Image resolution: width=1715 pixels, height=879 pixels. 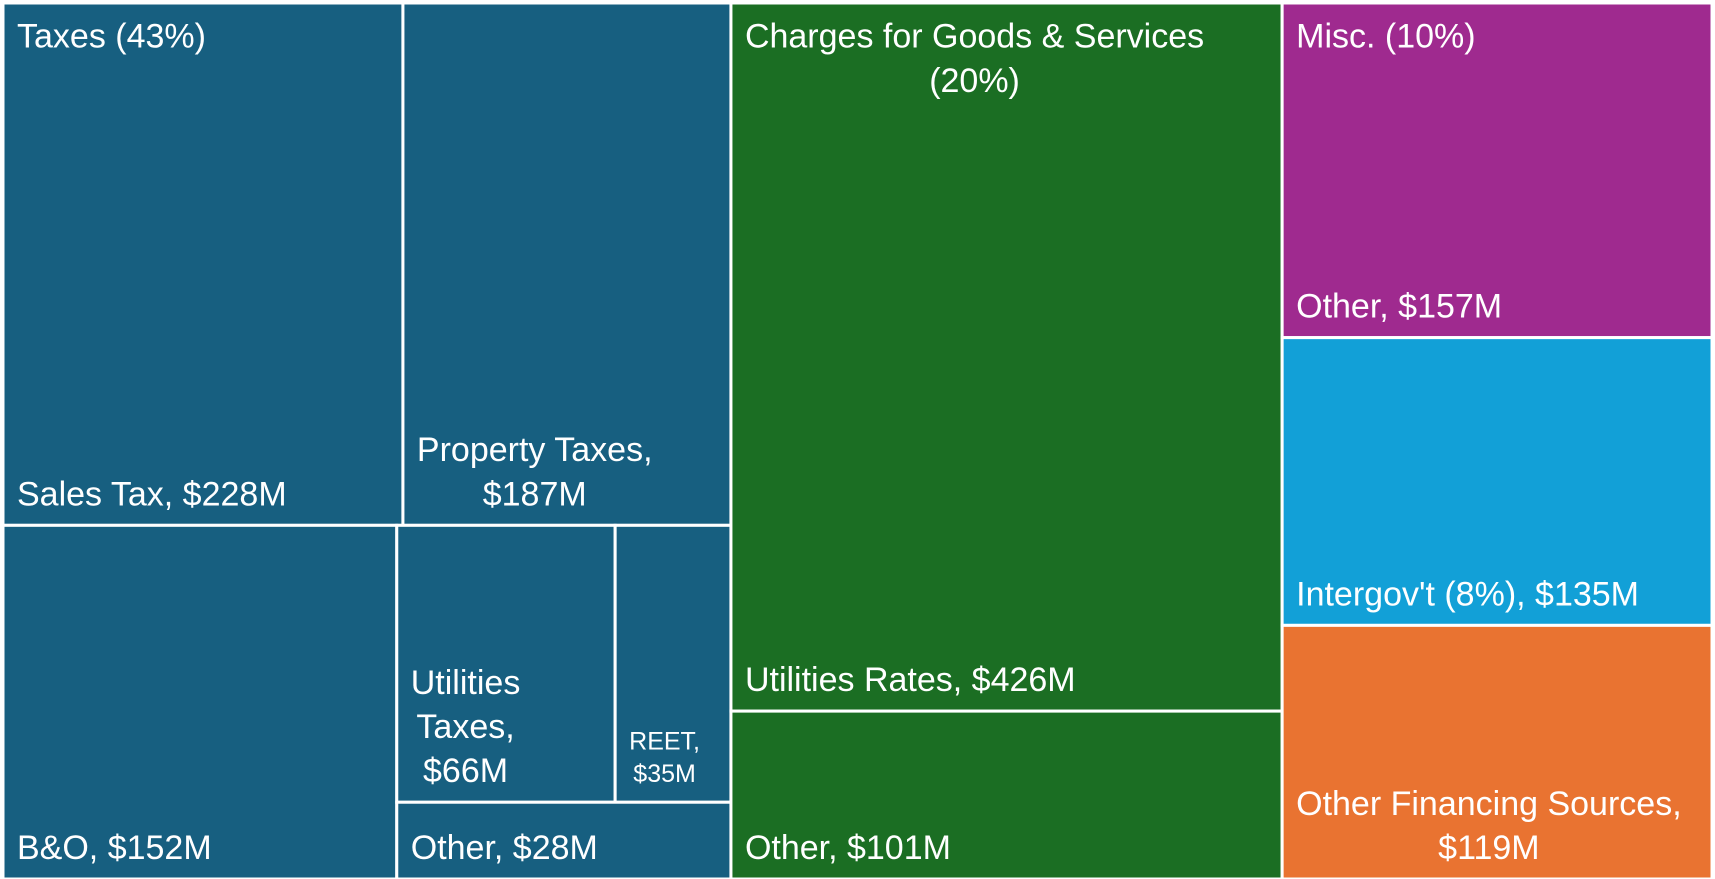 I want to click on cell-label: B&O, $152M, so click(x=114, y=848).